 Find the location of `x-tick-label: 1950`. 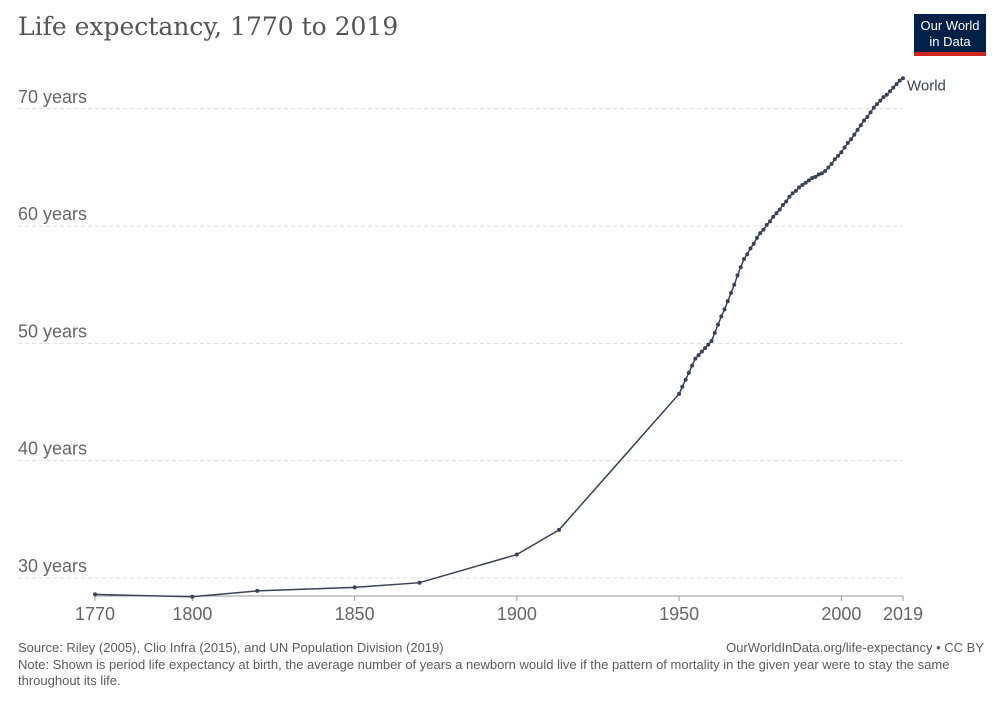

x-tick-label: 1950 is located at coordinates (679, 614).